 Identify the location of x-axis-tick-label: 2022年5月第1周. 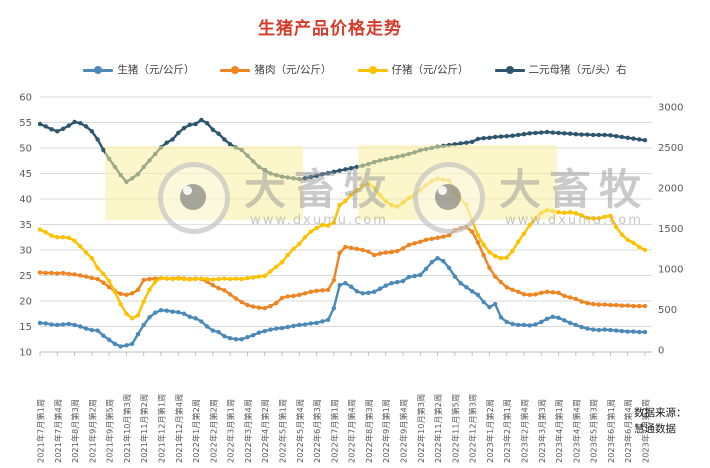
(283, 431).